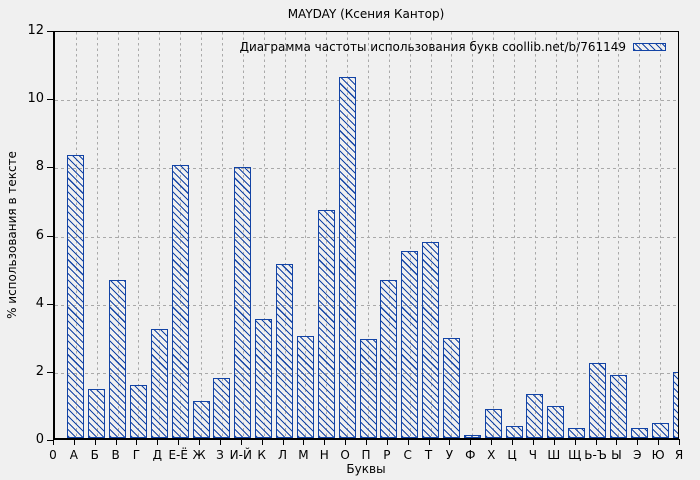  I want to click on x-tick-label: К, so click(261, 455).